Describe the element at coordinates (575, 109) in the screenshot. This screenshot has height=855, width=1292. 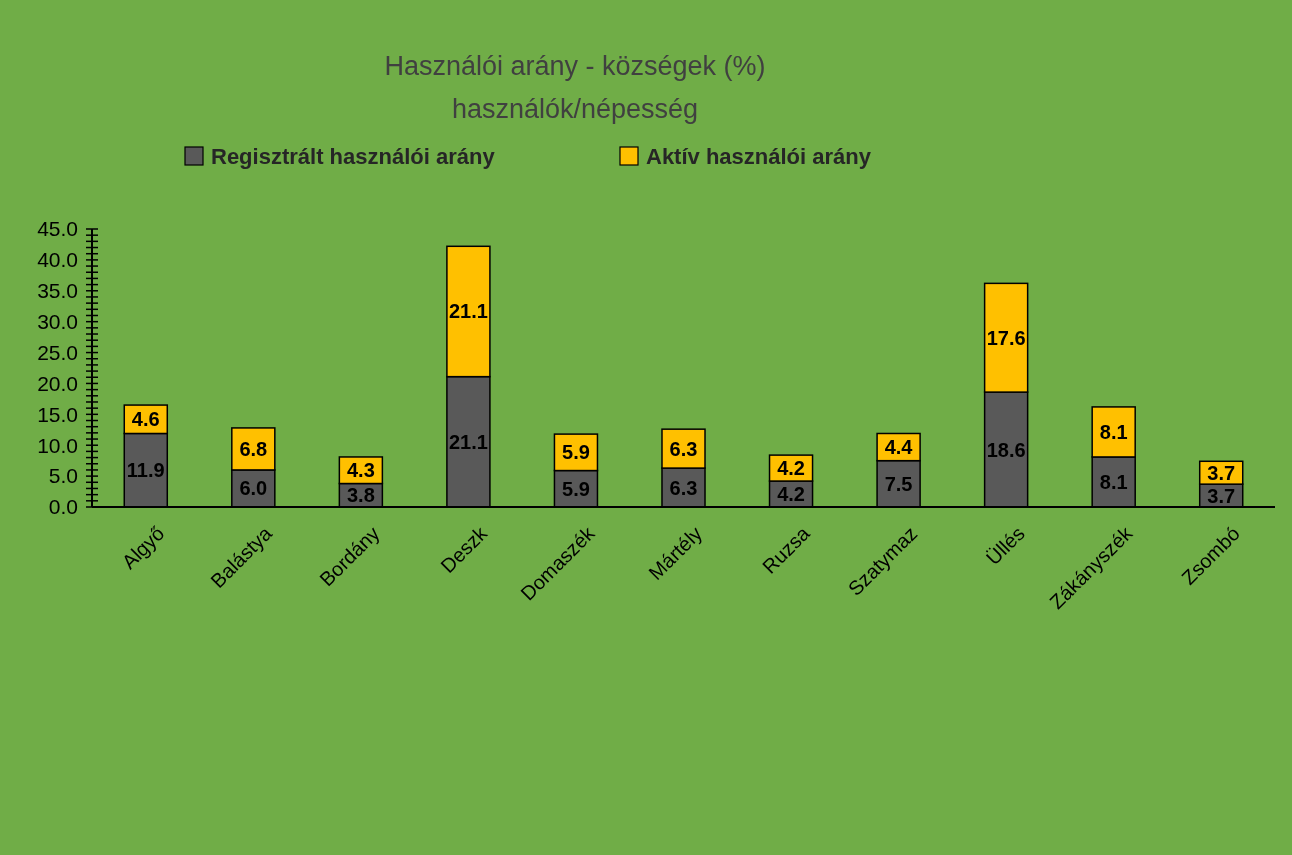
I see `chart-subtitle: használók/népesség` at that location.